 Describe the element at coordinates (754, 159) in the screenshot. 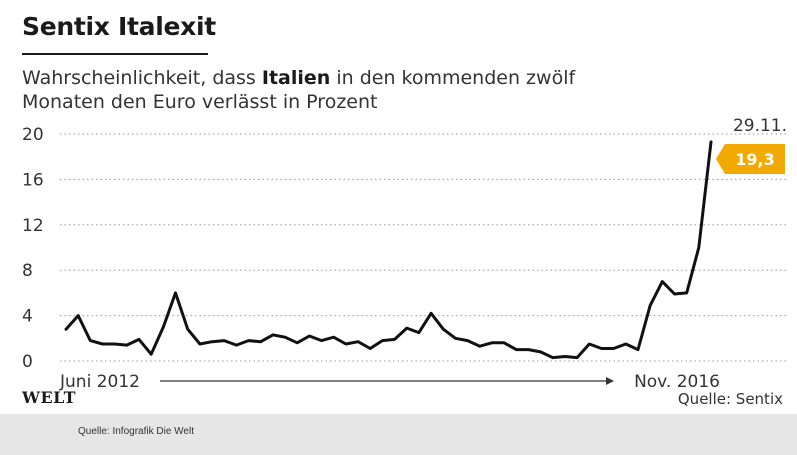

I see `last-value-label: 19,3` at that location.